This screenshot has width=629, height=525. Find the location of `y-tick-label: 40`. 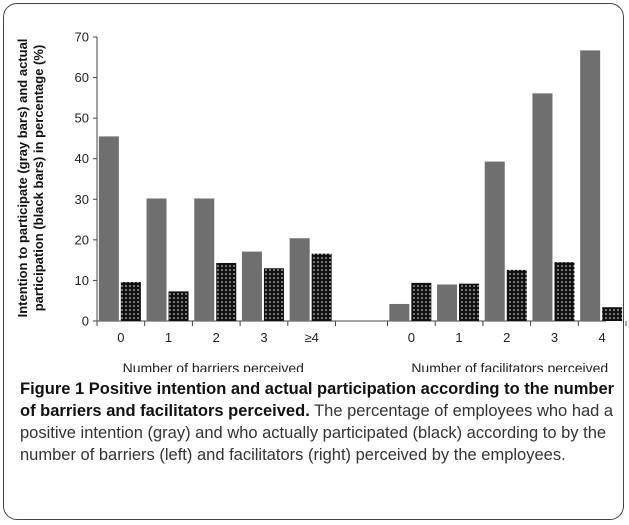

y-tick-label: 40 is located at coordinates (82, 158).